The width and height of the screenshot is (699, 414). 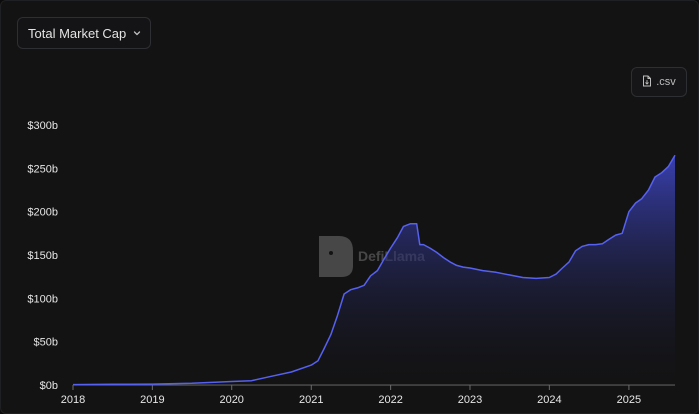 What do you see at coordinates (49, 386) in the screenshot?
I see `y-tick-label: $0b` at bounding box center [49, 386].